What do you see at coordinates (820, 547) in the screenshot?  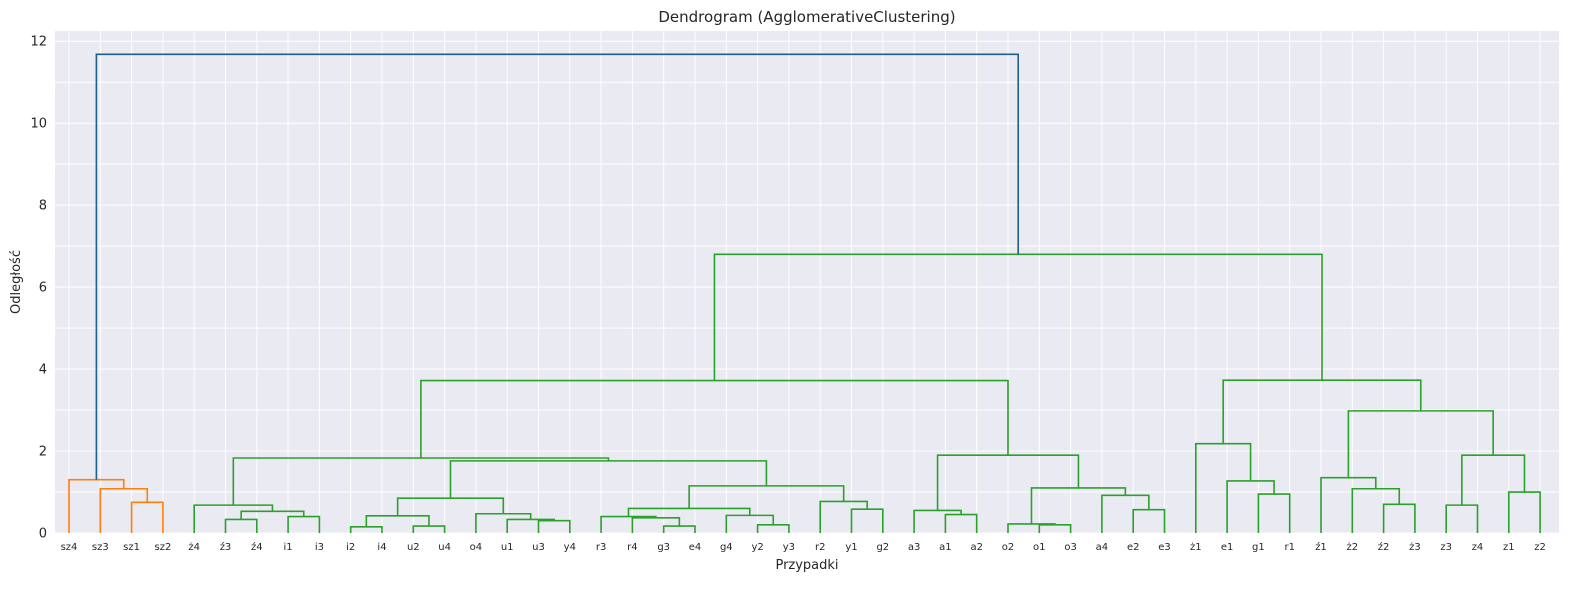 I see `x-tick-label: r2` at bounding box center [820, 547].